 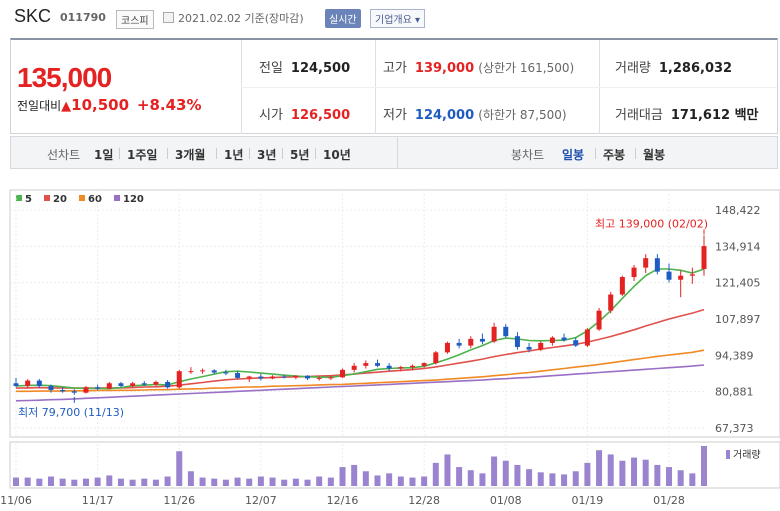 I want to click on tab-3y: 3년, so click(x=267, y=155).